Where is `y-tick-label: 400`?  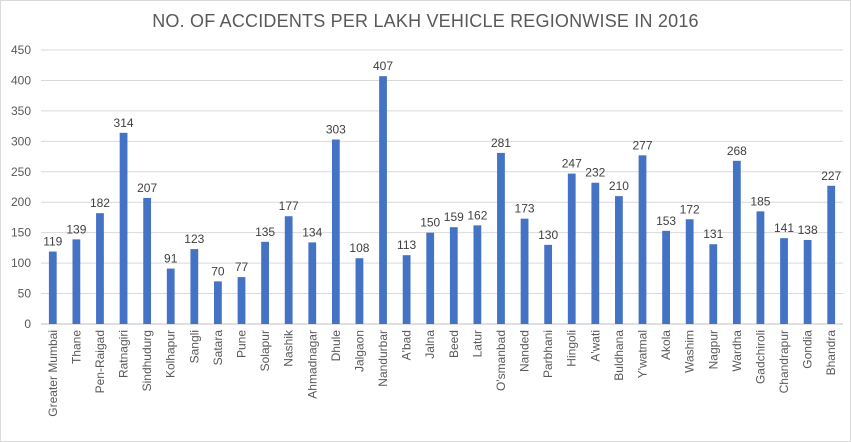
y-tick-label: 400 is located at coordinates (21, 80).